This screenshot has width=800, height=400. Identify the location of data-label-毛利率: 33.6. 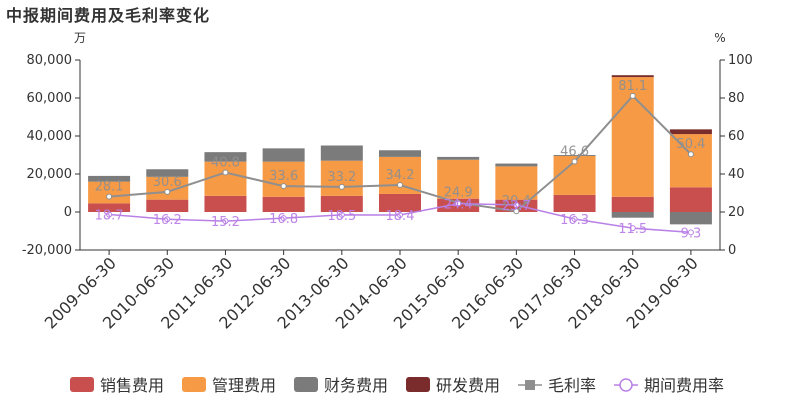
(283, 176).